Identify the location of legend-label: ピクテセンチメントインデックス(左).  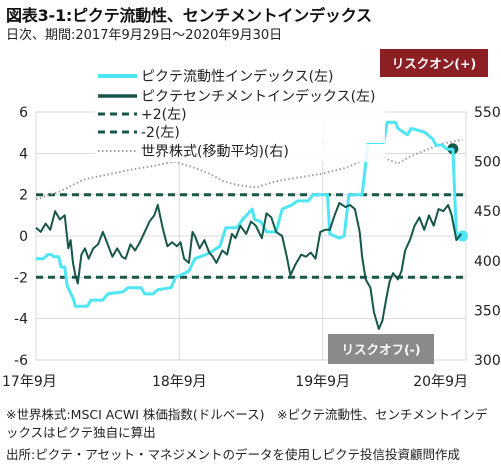
(258, 96).